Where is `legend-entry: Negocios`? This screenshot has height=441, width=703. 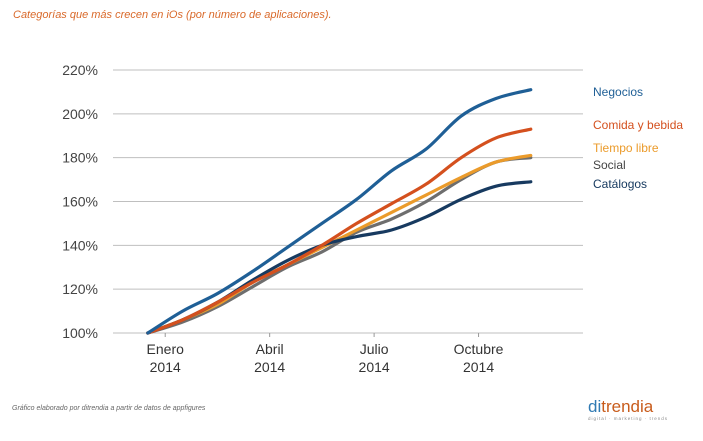
legend-entry: Negocios is located at coordinates (618, 92).